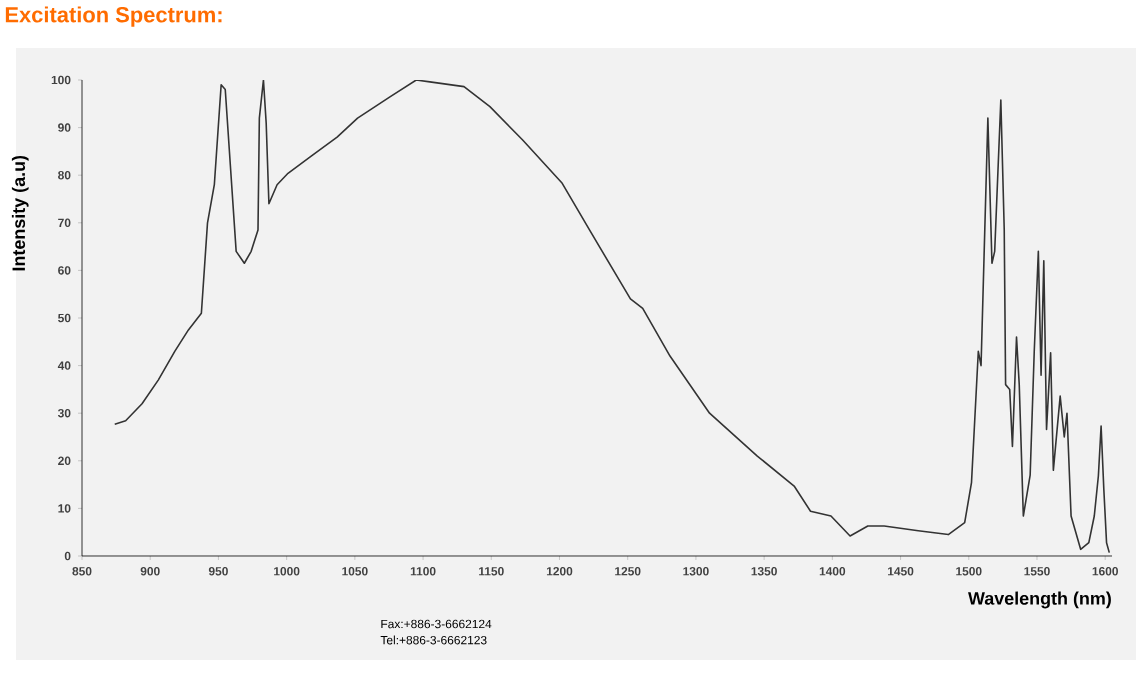 This screenshot has height=684, width=1148. Describe the element at coordinates (1039, 600) in the screenshot. I see `x-axis-title: Wavelength (nm)` at that location.